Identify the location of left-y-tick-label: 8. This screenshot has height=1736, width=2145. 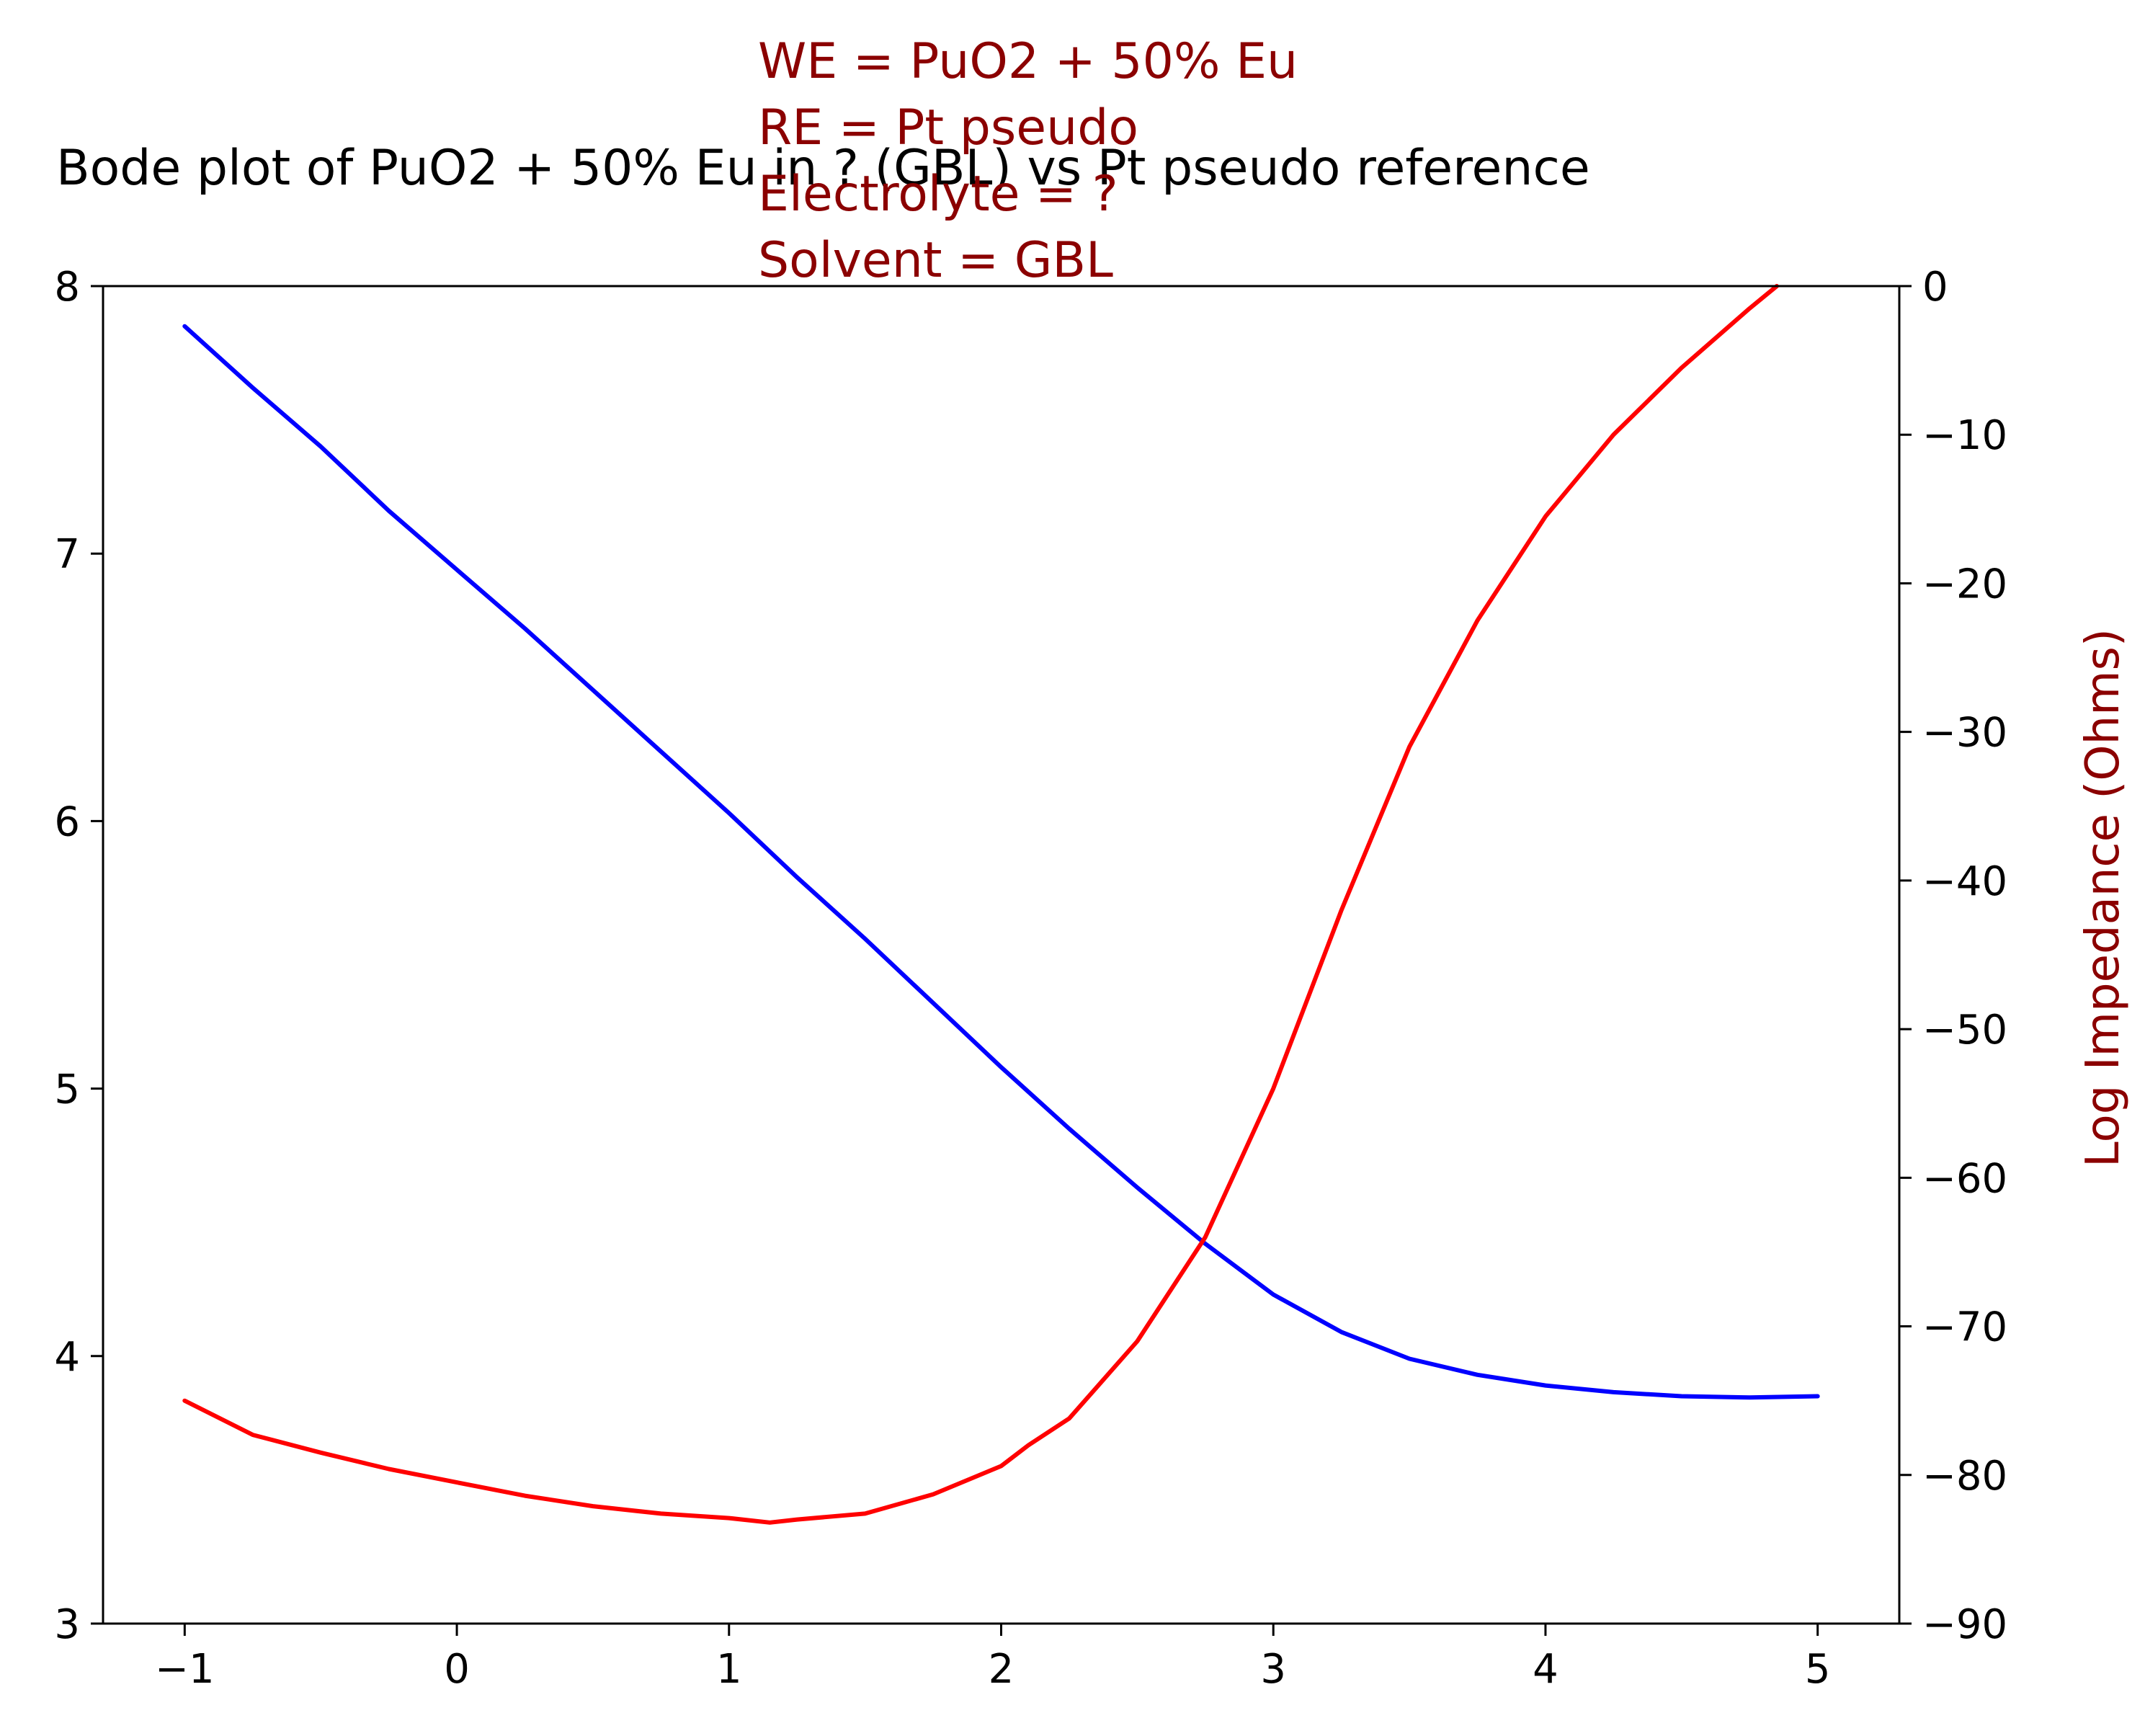
(67, 287).